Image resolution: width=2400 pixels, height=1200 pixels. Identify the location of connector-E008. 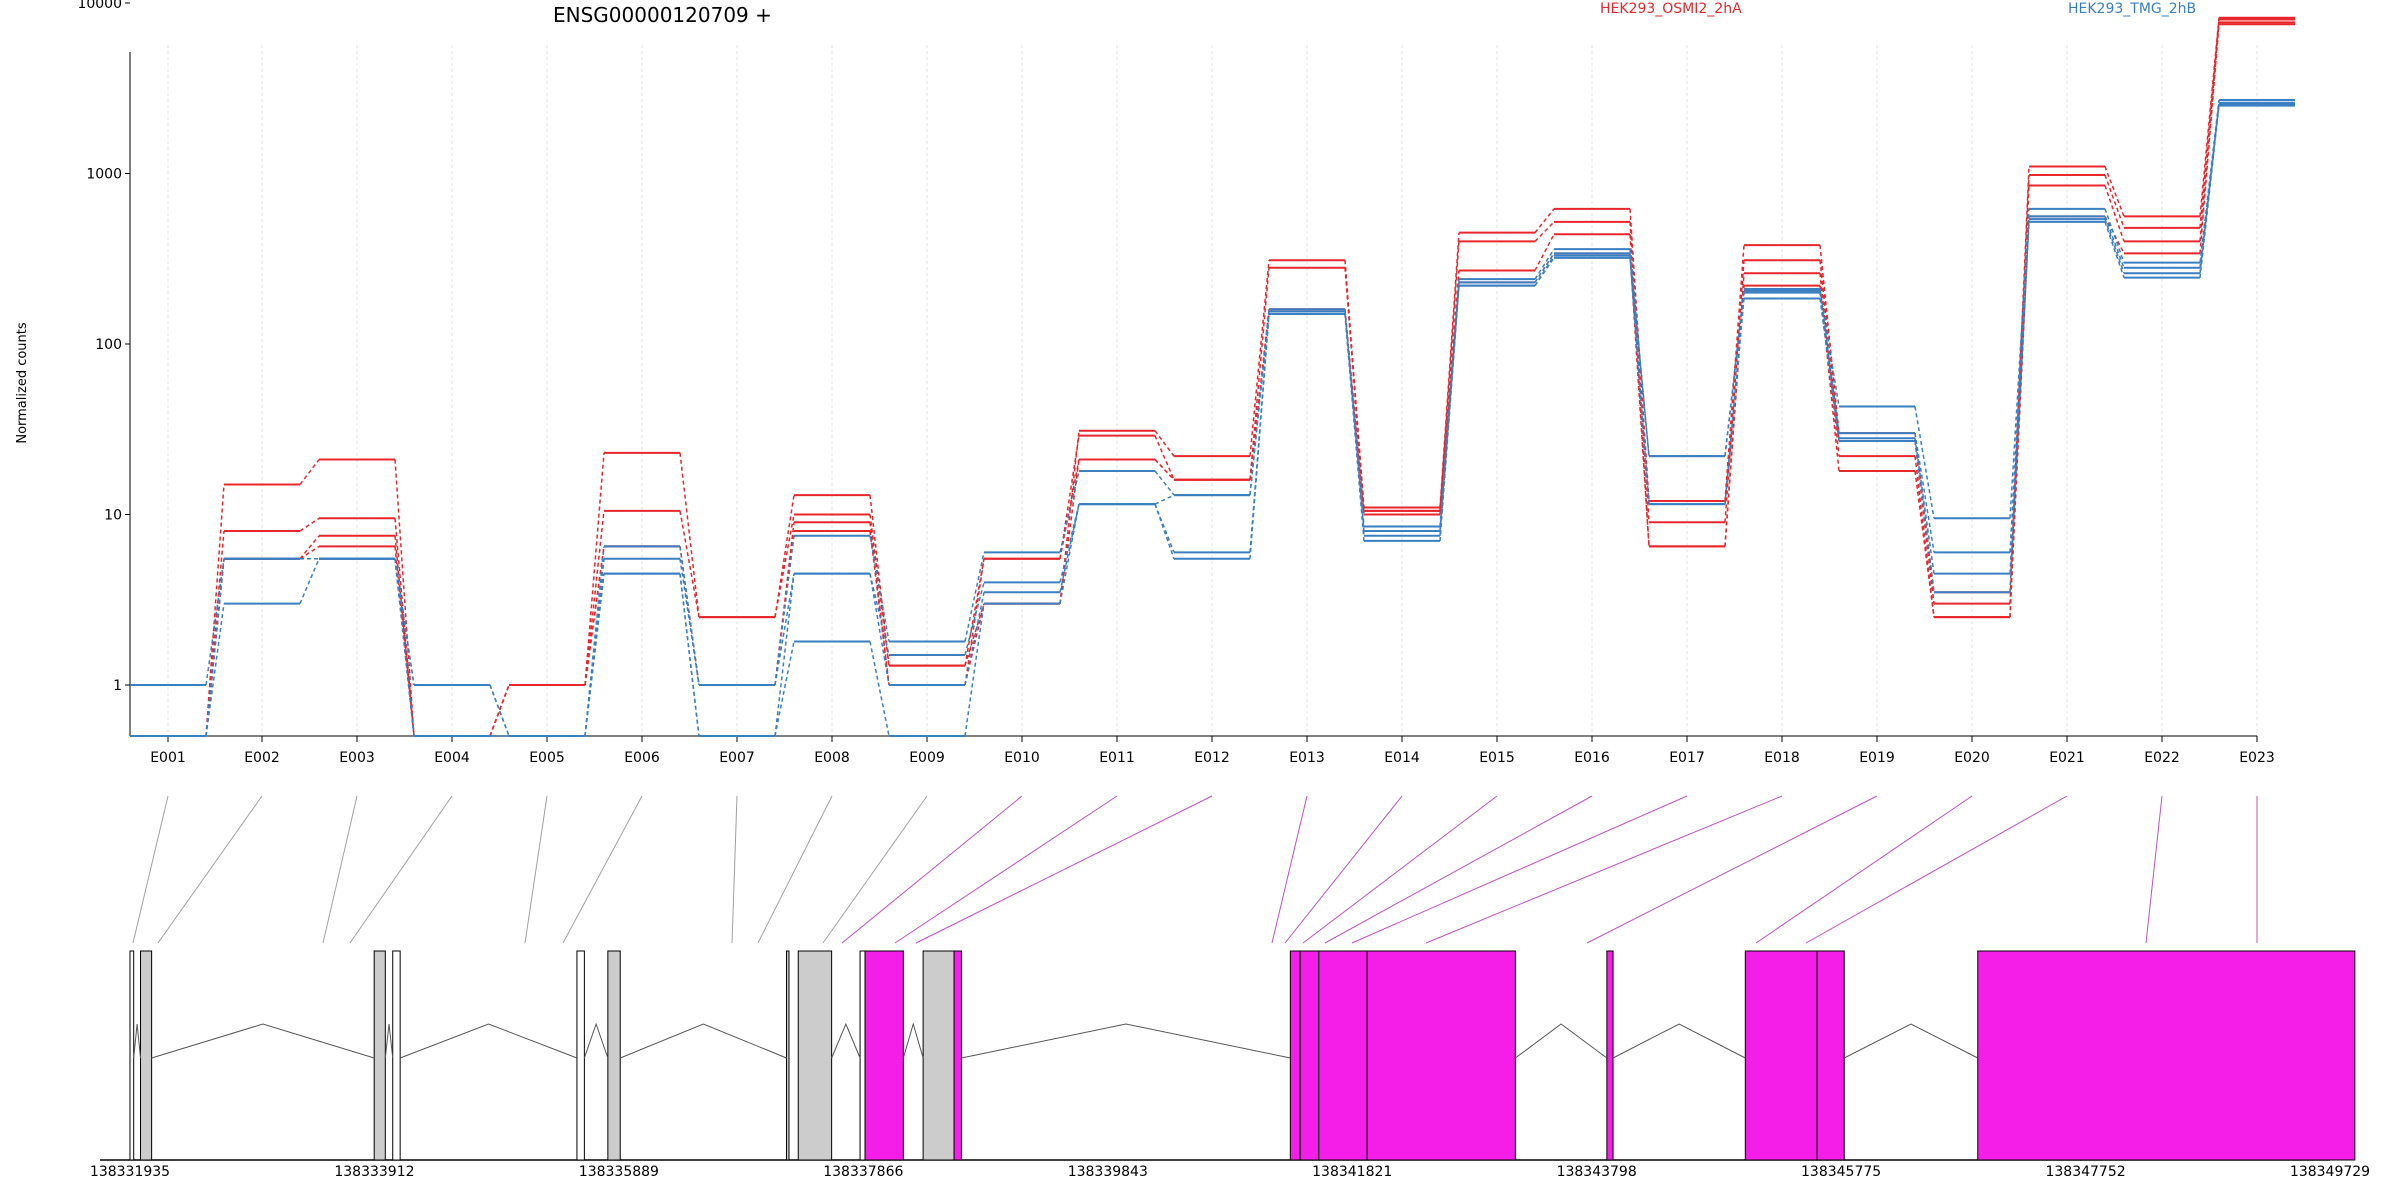
(795, 869).